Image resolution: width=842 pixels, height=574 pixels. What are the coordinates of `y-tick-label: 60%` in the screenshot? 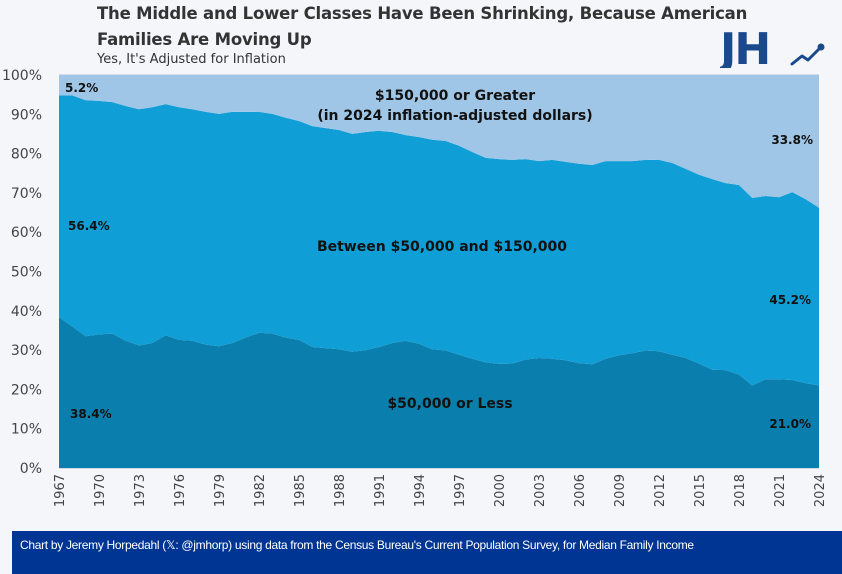 It's located at (26, 233).